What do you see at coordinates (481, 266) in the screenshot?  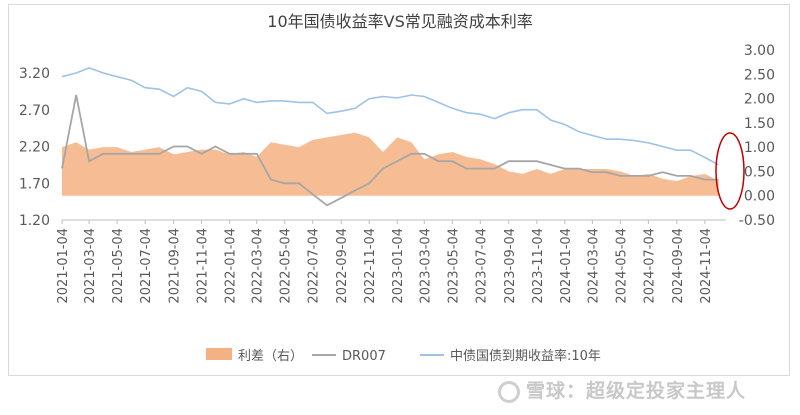 I see `x-tick-label: 2023-07-04` at bounding box center [481, 266].